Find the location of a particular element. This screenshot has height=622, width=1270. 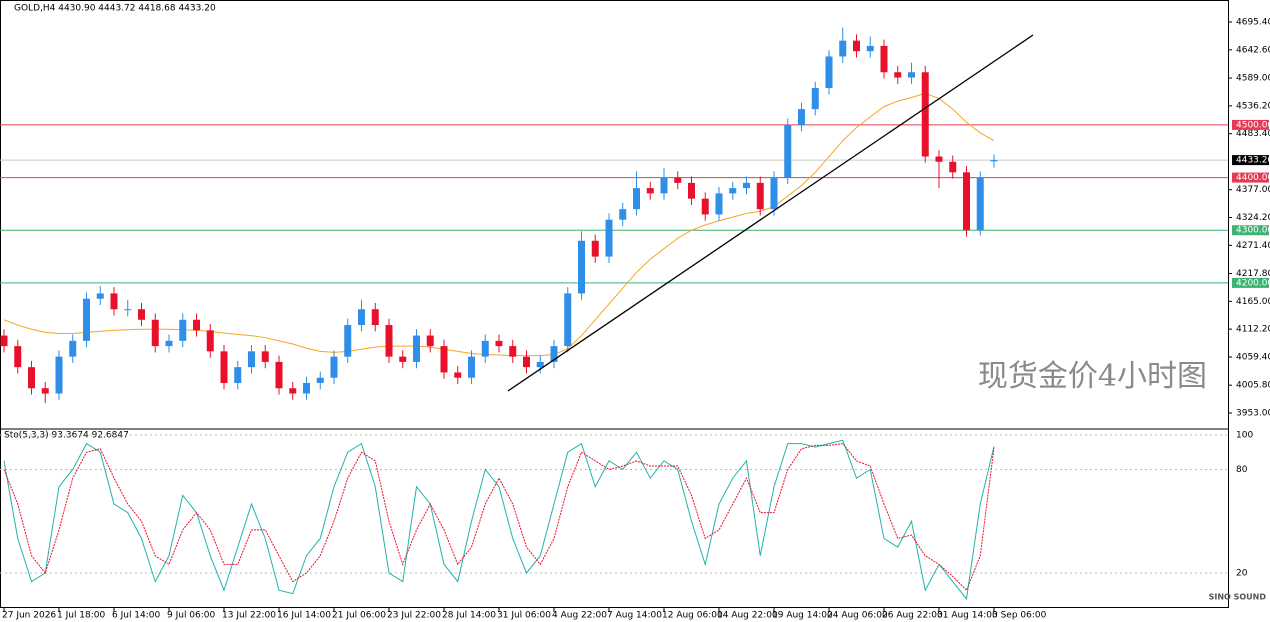

y-tick-label: 4483.40 is located at coordinates (1253, 134).